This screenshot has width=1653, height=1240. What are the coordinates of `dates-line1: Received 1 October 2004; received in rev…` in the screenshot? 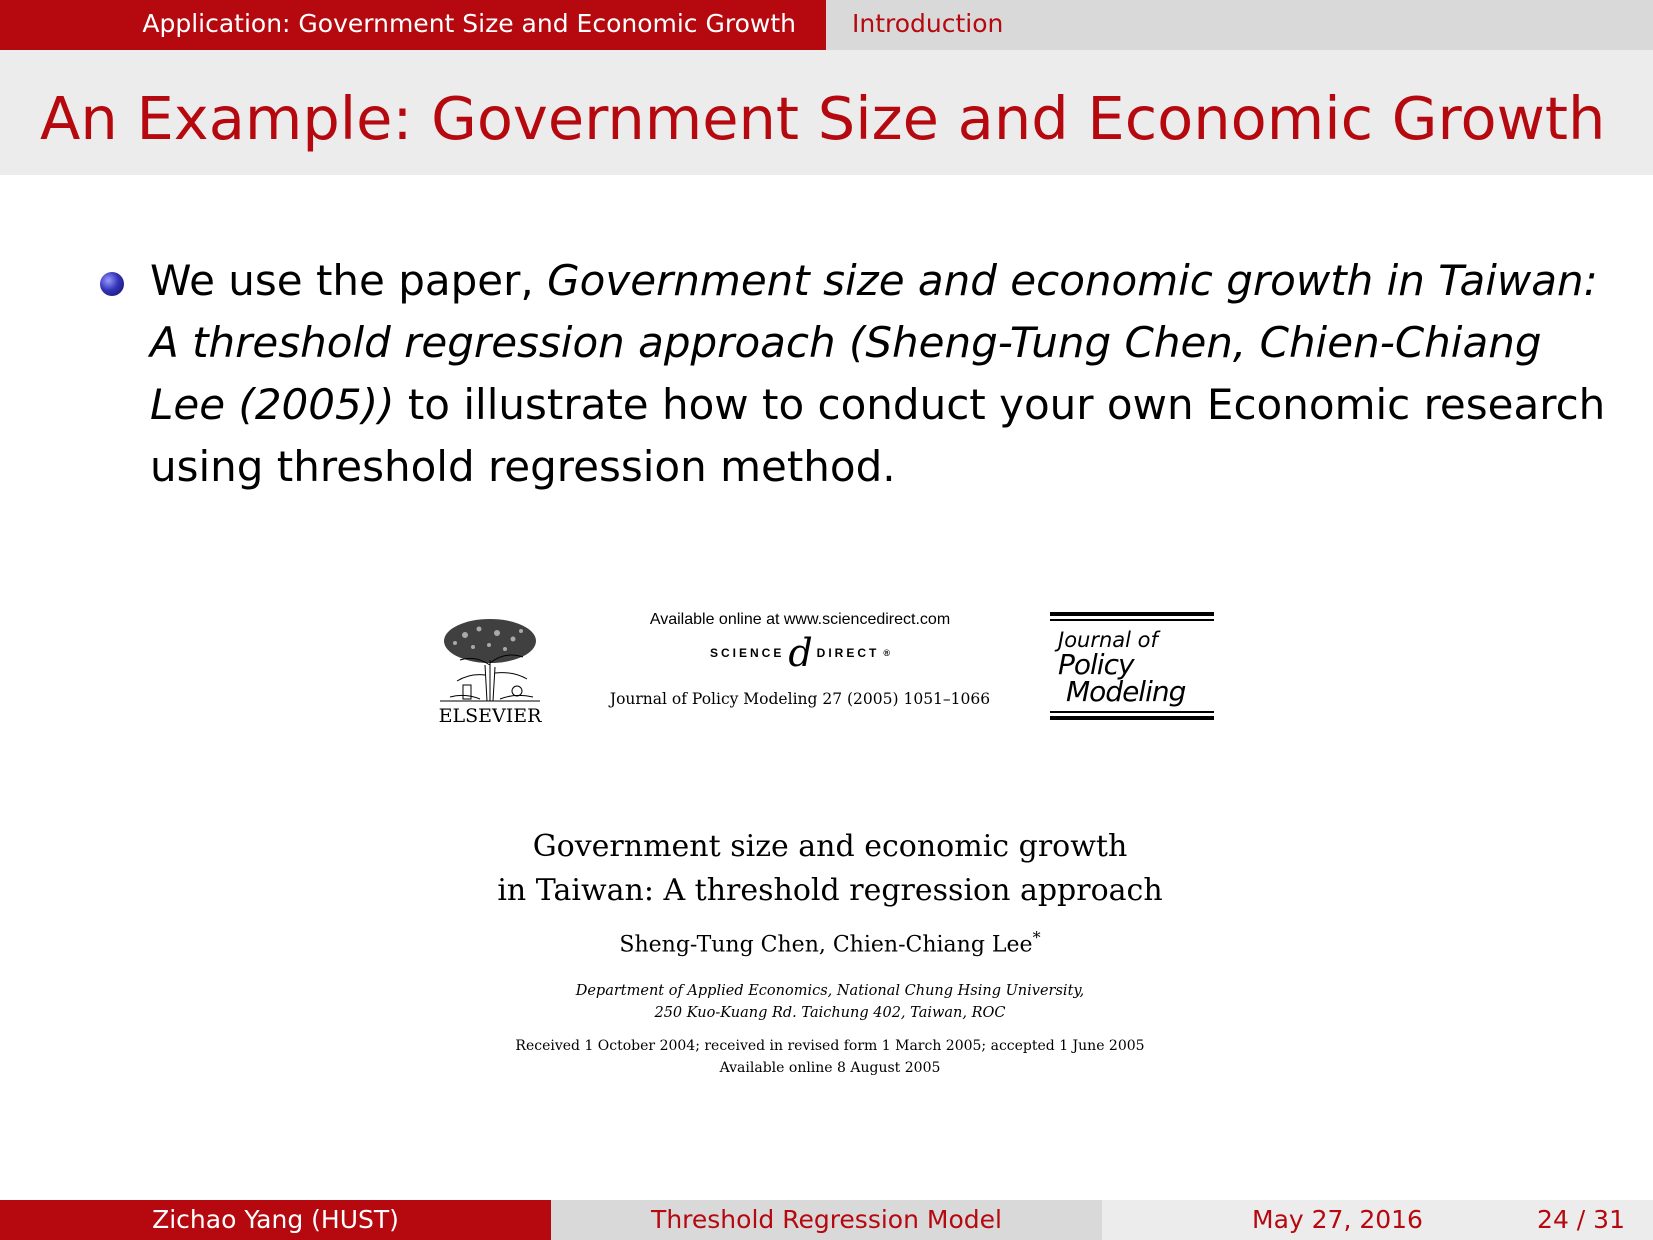 It's located at (830, 1046).